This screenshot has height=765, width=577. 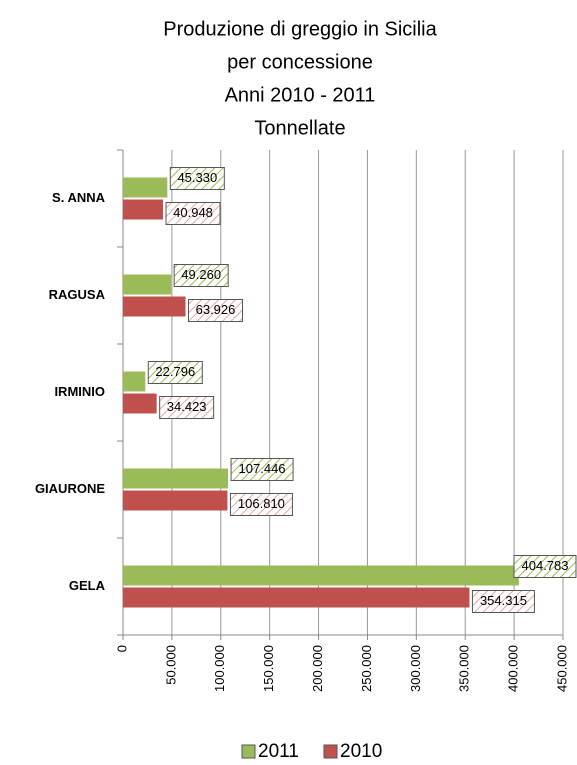 I want to click on value-label: 40.948, so click(x=193, y=212).